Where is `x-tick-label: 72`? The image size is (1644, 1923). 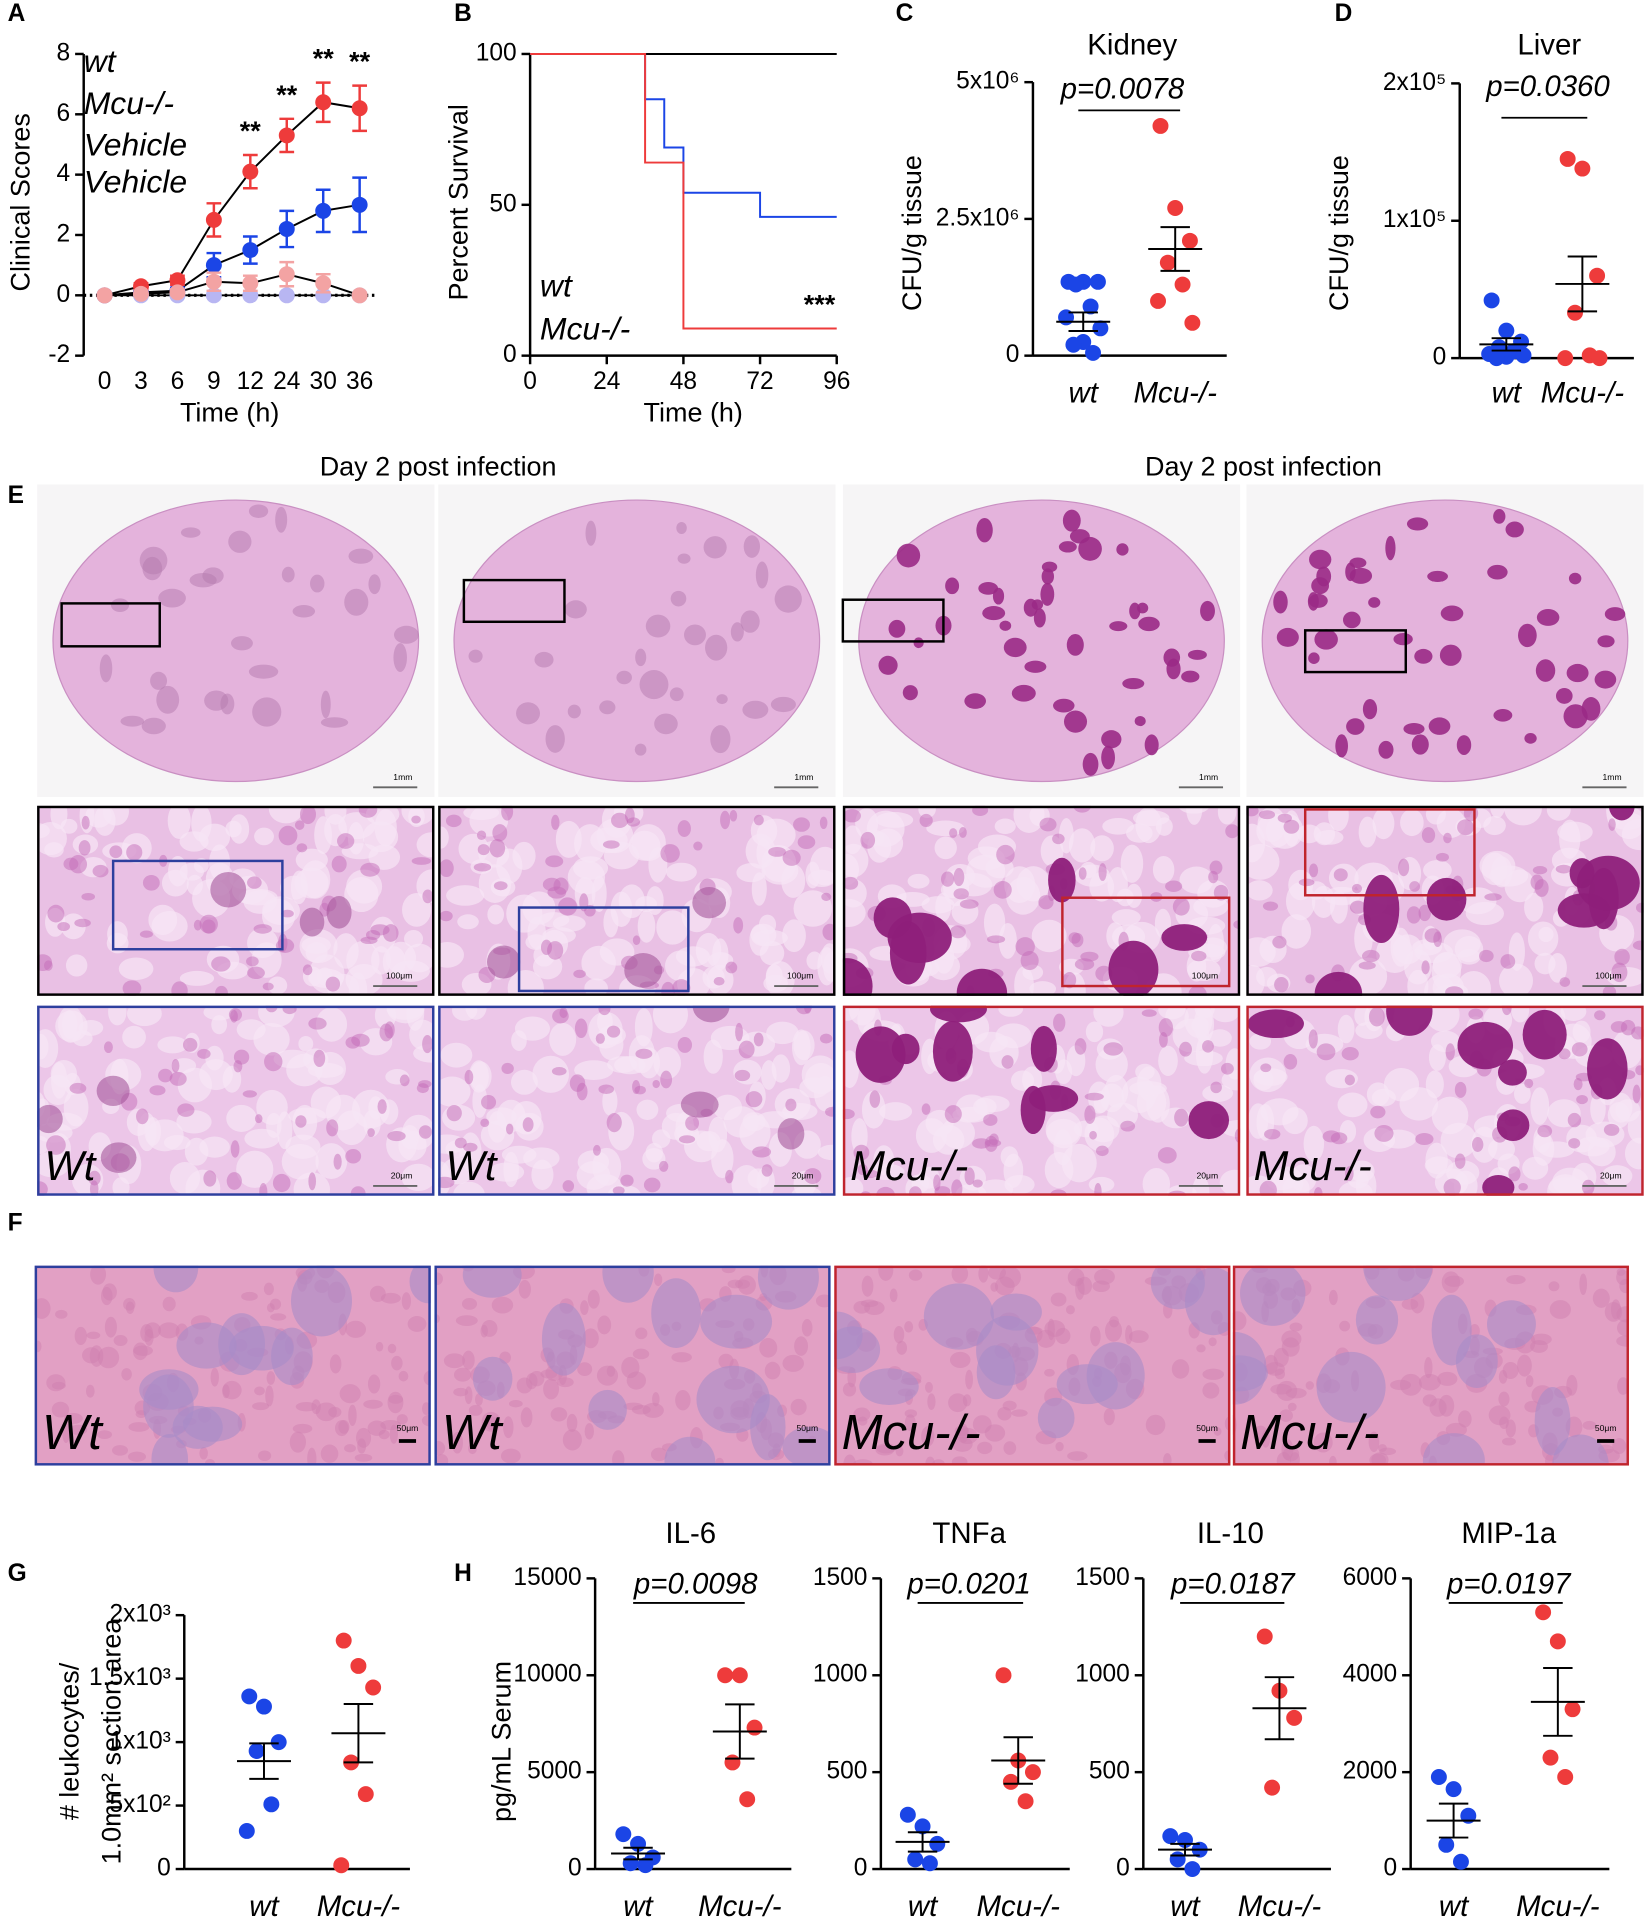
x-tick-label: 72 is located at coordinates (759, 381).